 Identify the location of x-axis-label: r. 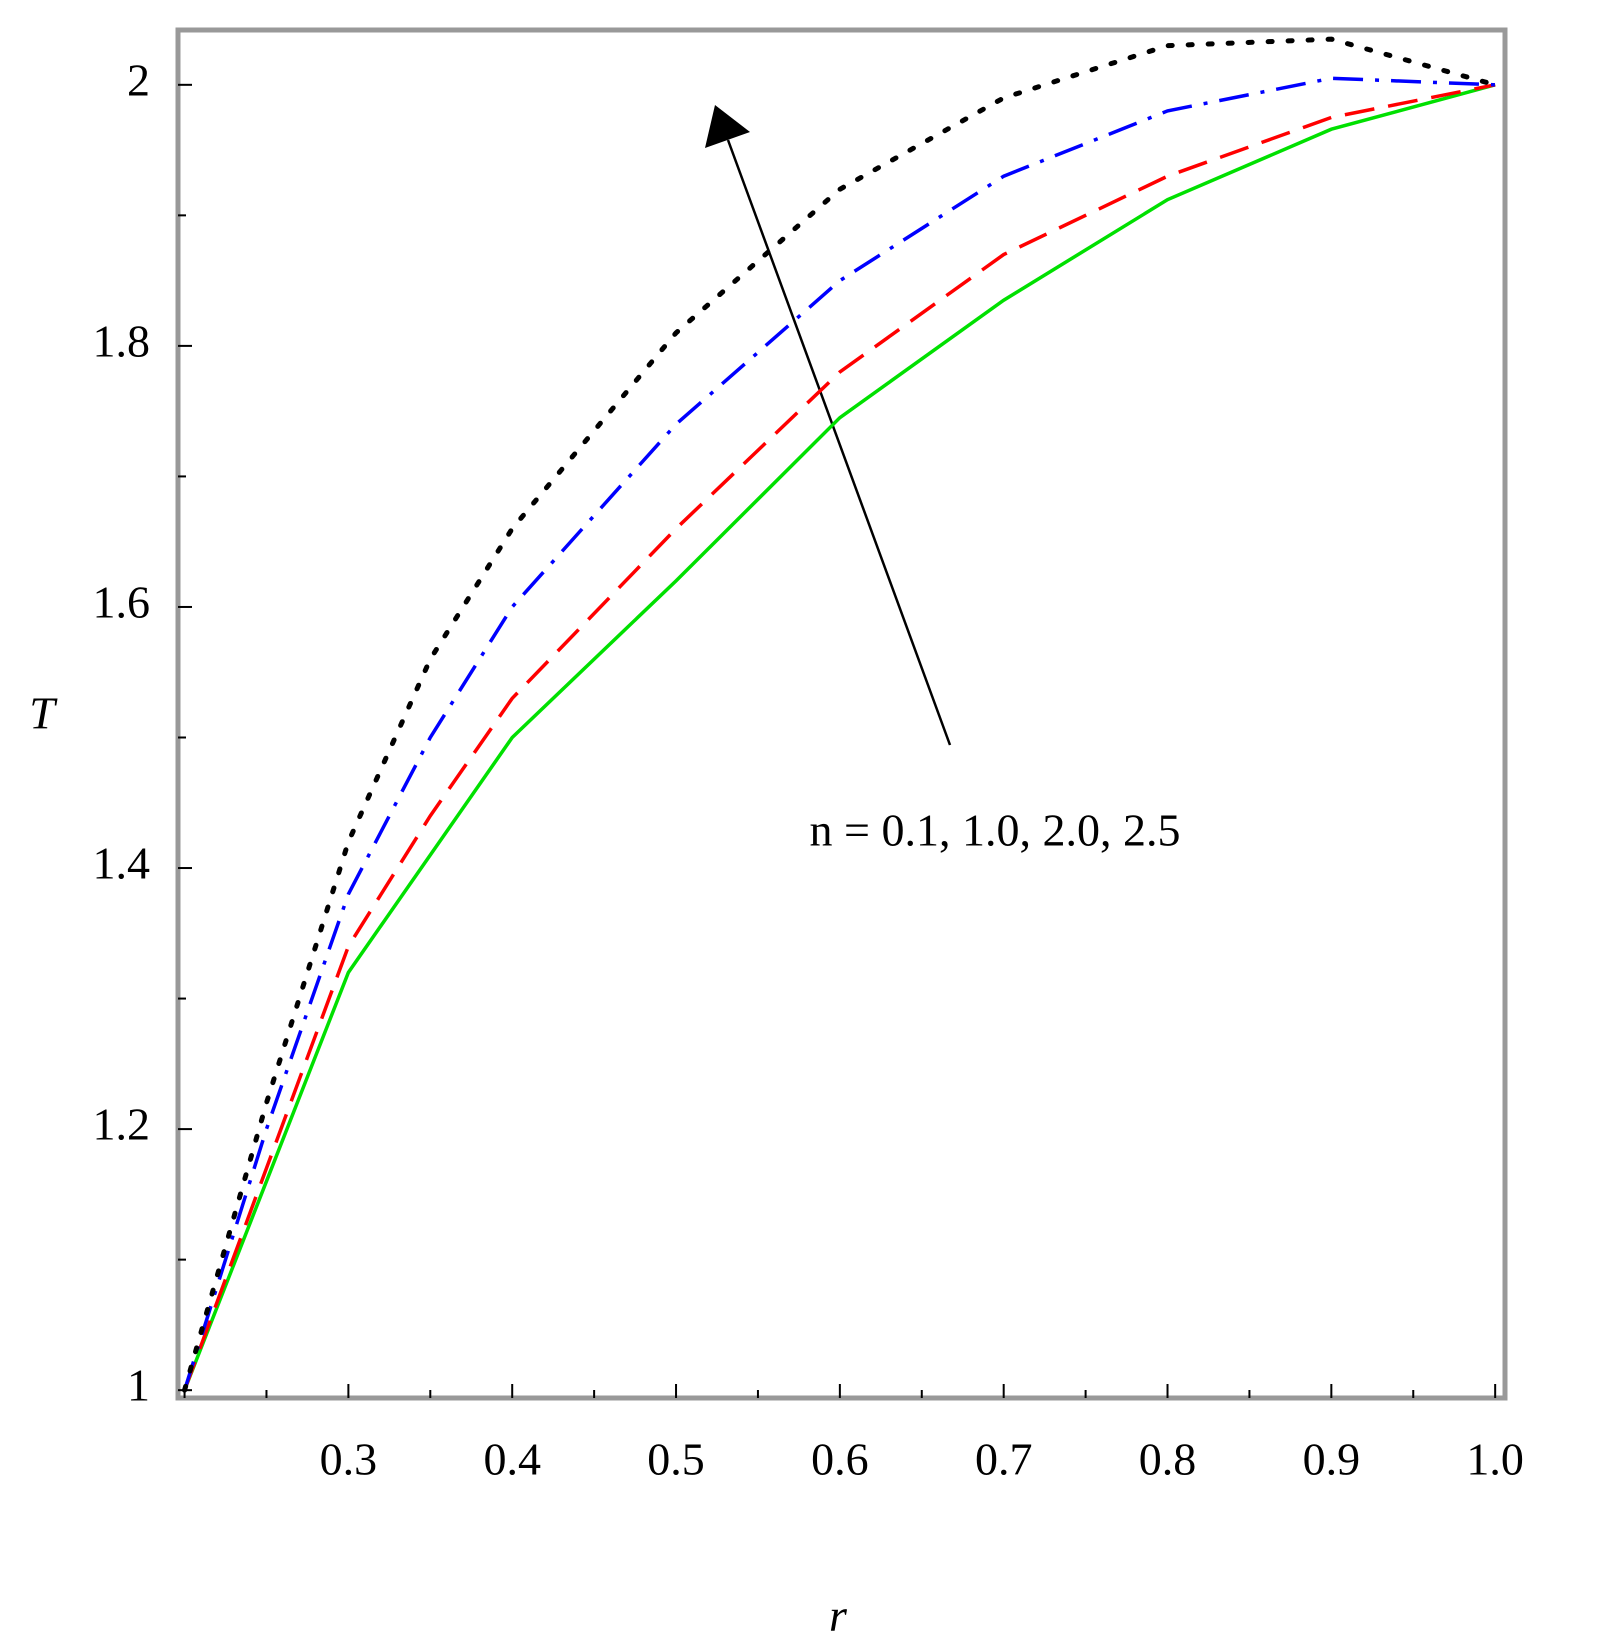
(838, 1614).